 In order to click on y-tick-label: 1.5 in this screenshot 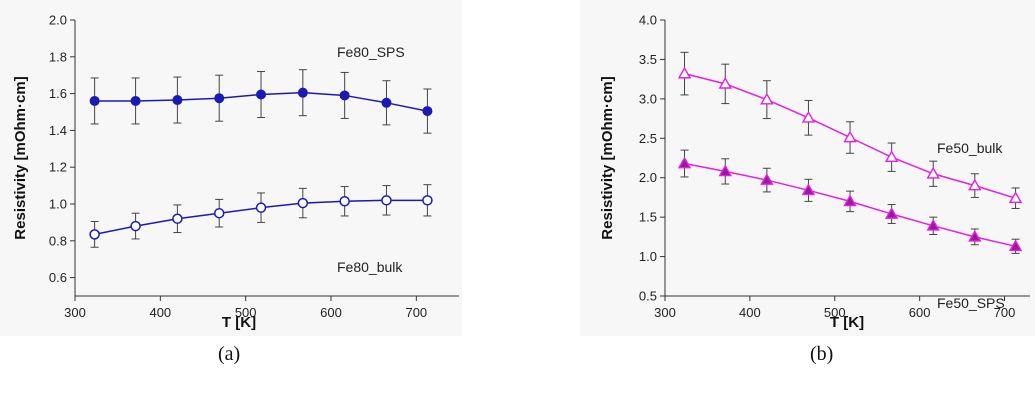, I will do `click(648, 217)`.